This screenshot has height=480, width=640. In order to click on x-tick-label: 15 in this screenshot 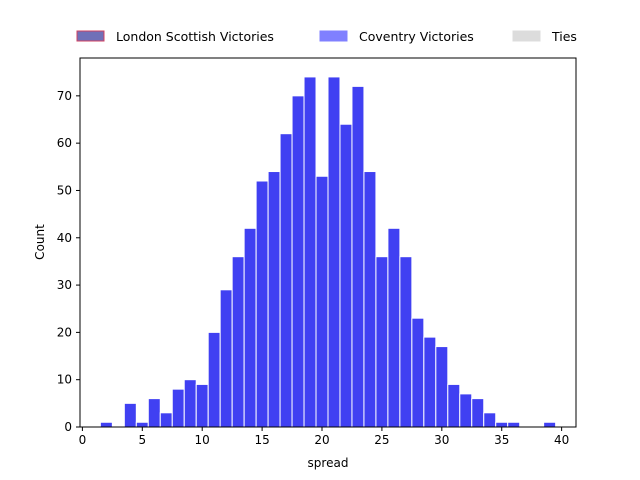, I will do `click(261, 440)`.